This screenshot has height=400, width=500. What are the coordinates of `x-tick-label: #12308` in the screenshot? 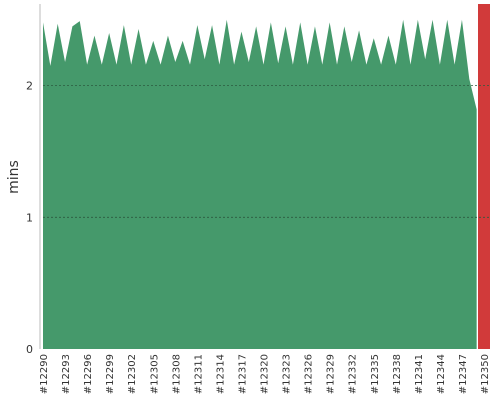 It's located at (176, 374).